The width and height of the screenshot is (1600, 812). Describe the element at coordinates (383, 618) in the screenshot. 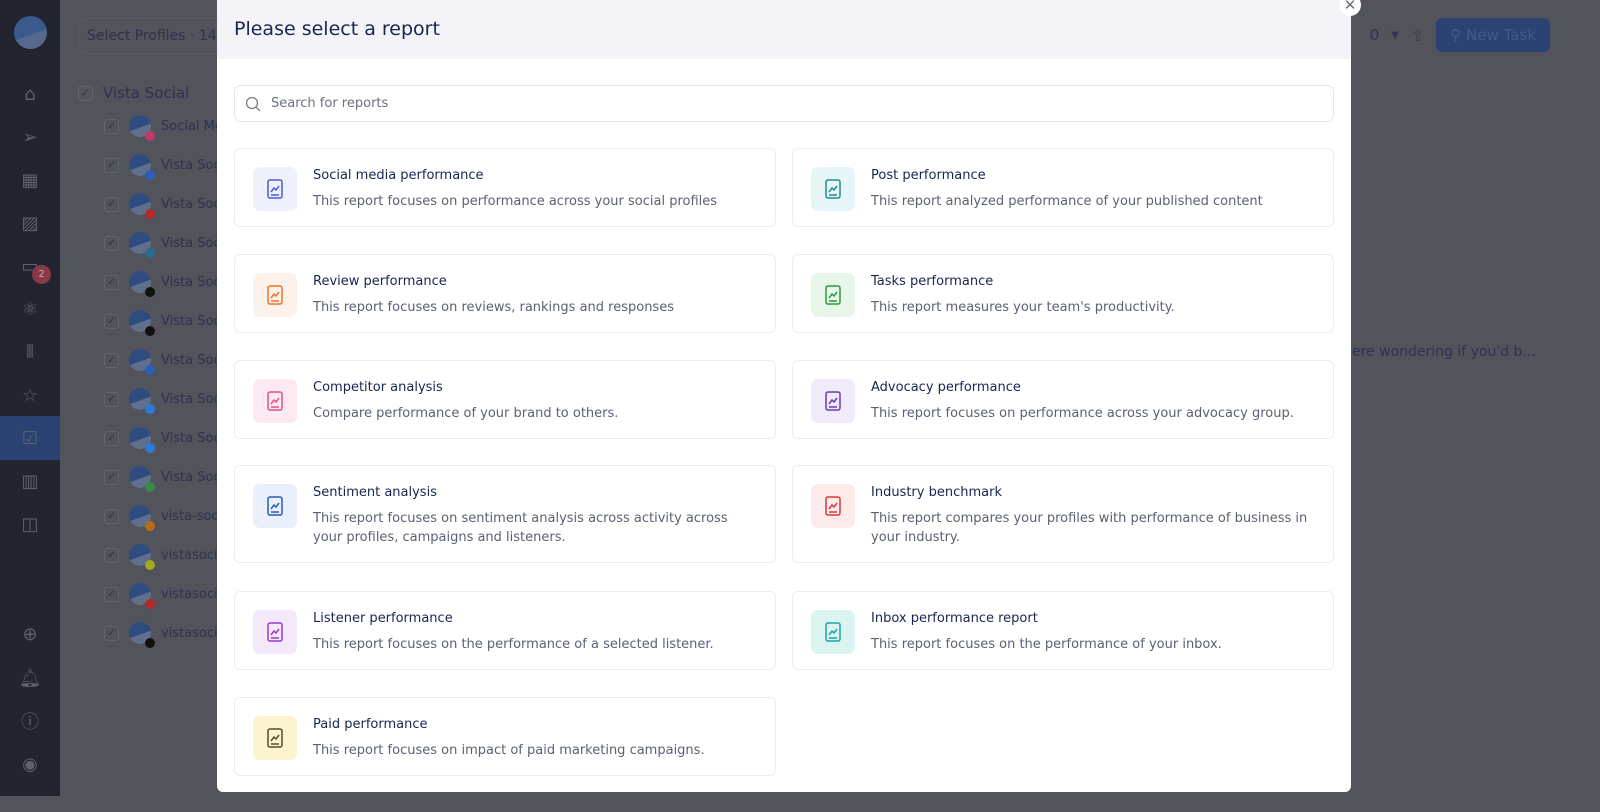

I see `report-title: Listener performance` at that location.